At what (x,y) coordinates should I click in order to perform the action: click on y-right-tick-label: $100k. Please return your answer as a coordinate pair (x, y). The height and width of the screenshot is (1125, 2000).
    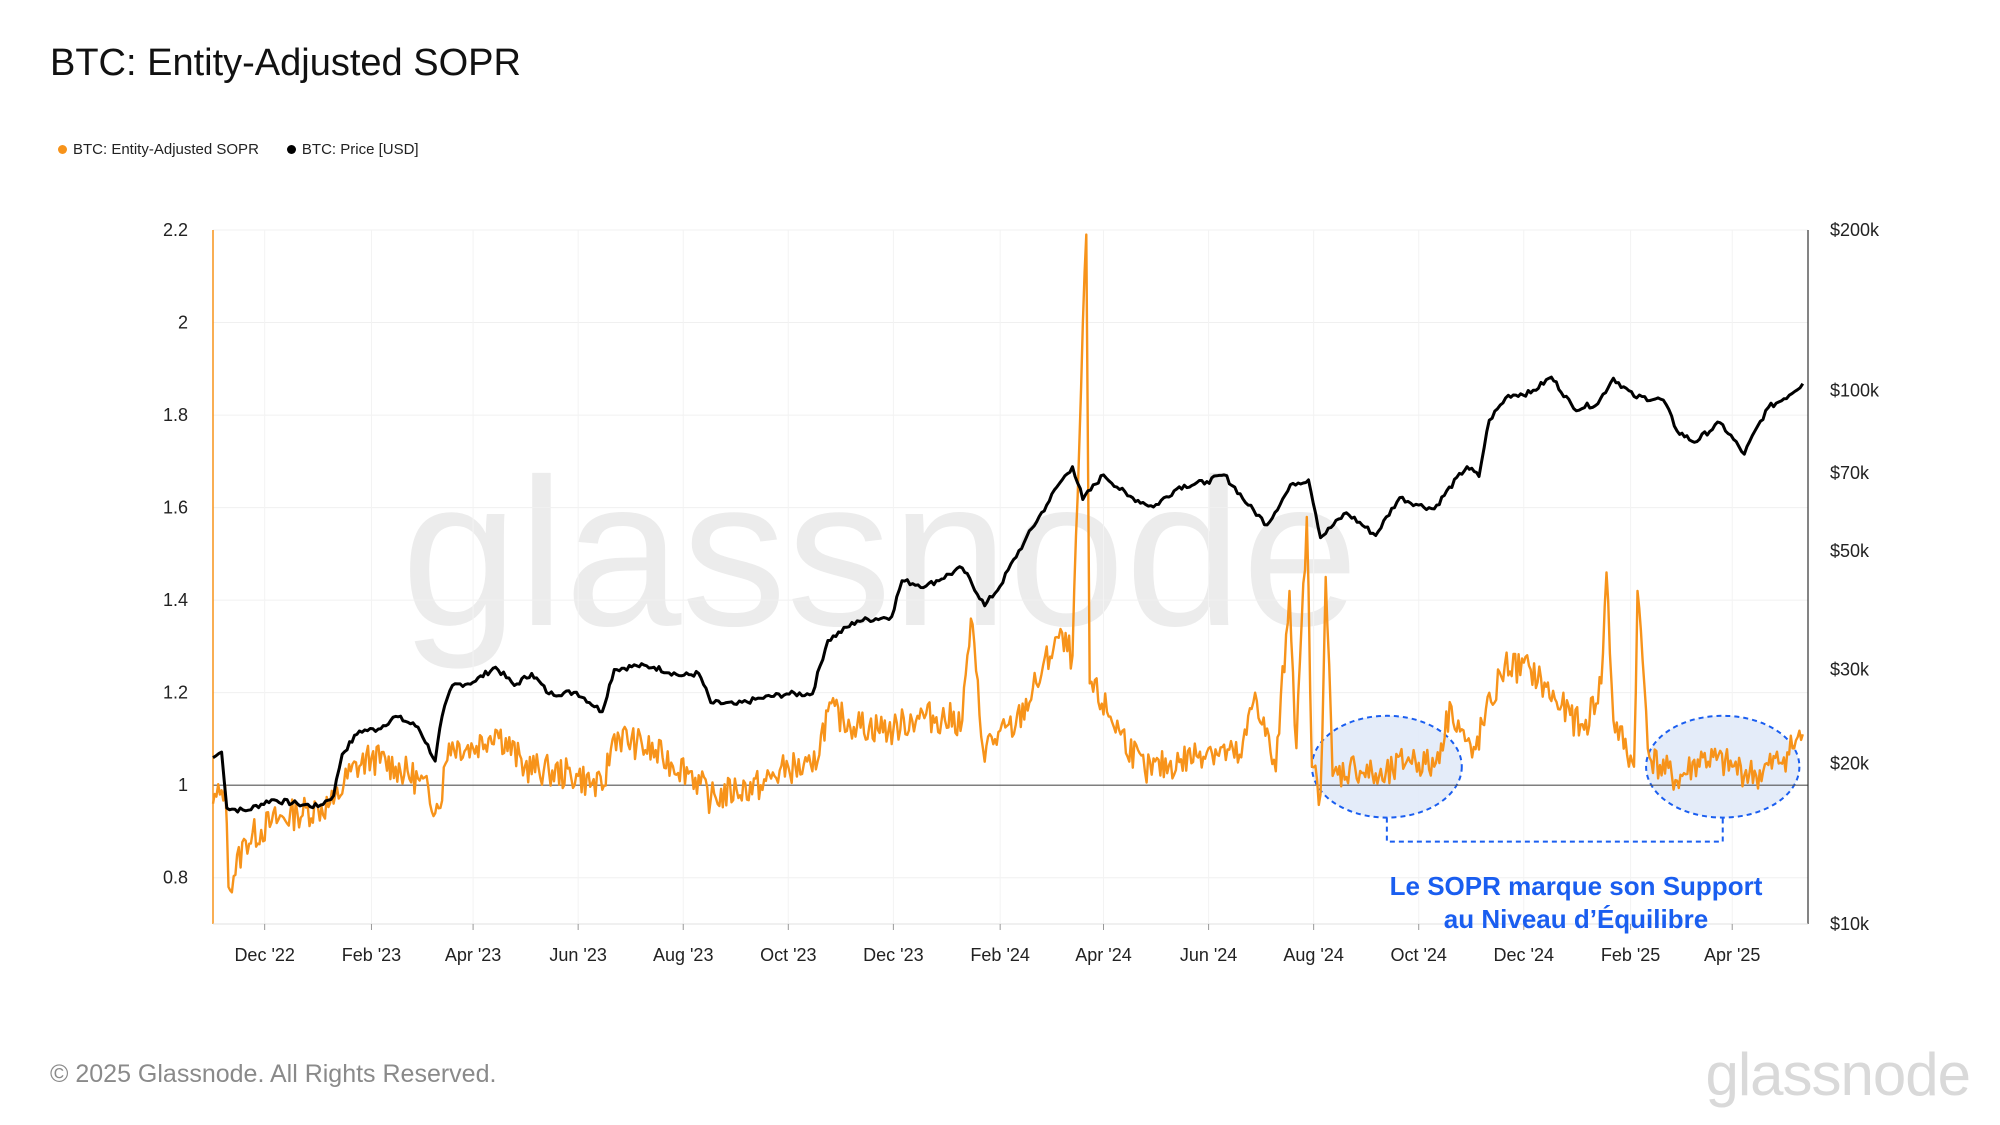
    Looking at the image, I should click on (1855, 391).